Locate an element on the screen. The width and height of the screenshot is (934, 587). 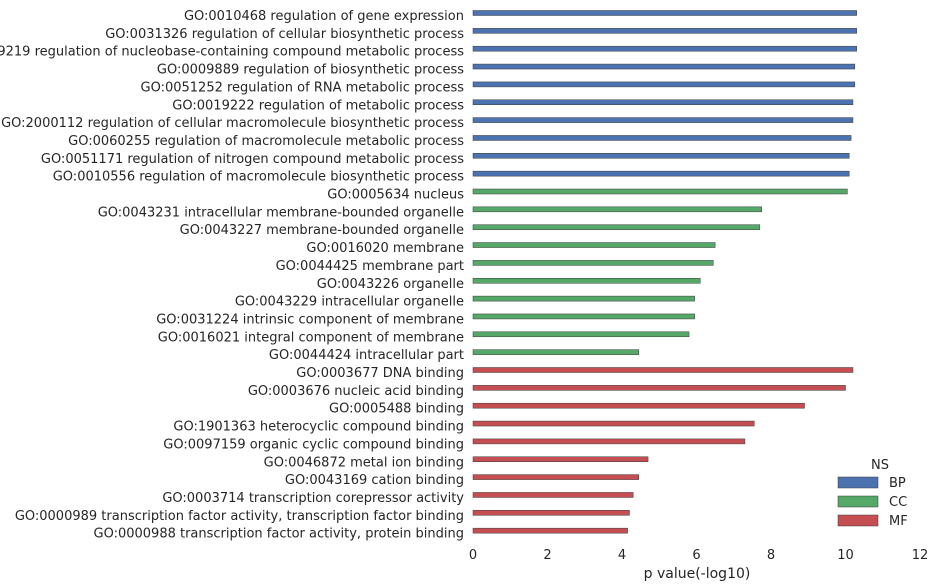
x-tick-label: 2 is located at coordinates (547, 555).